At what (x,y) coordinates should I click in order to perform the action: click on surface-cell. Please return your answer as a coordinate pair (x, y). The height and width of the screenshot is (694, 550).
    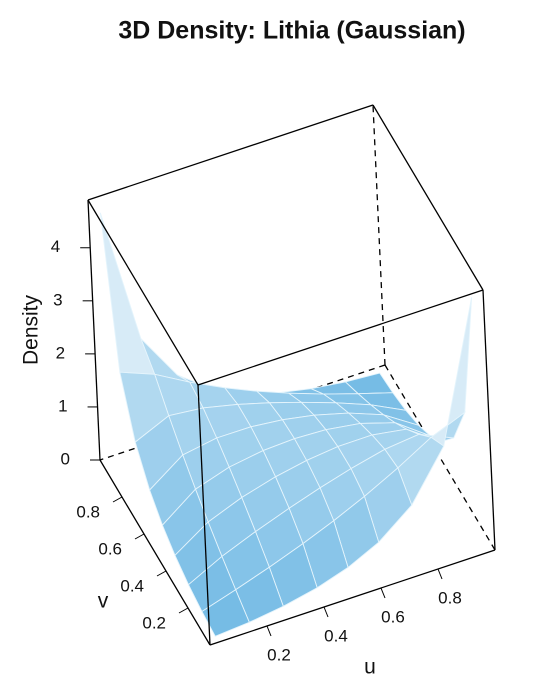
    Looking at the image, I should click on (225, 613).